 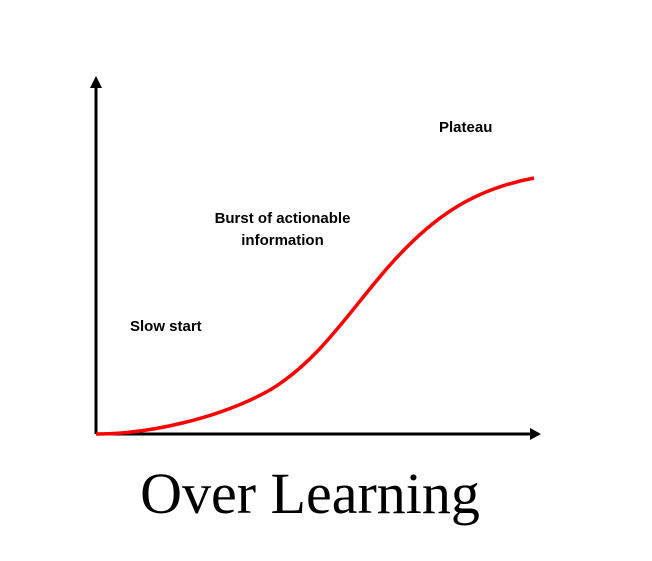 What do you see at coordinates (166, 326) in the screenshot?
I see `slow-start-label: Slow start` at bounding box center [166, 326].